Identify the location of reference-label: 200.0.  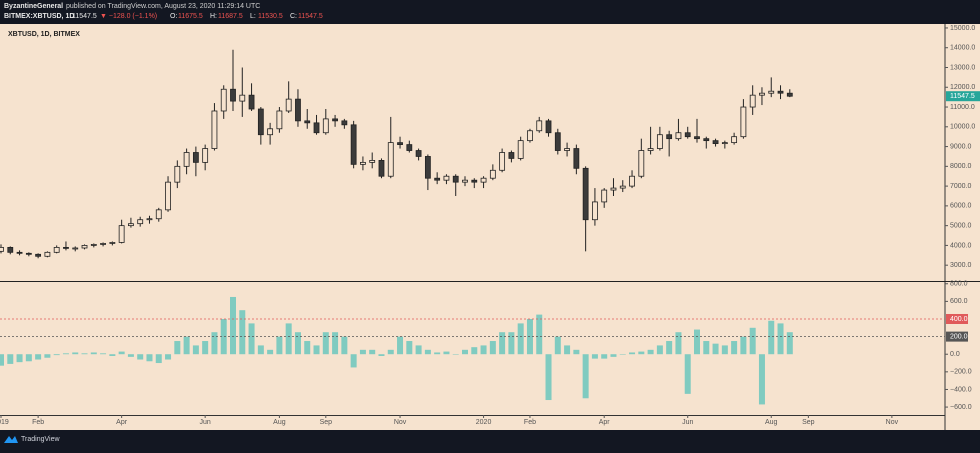
(959, 336).